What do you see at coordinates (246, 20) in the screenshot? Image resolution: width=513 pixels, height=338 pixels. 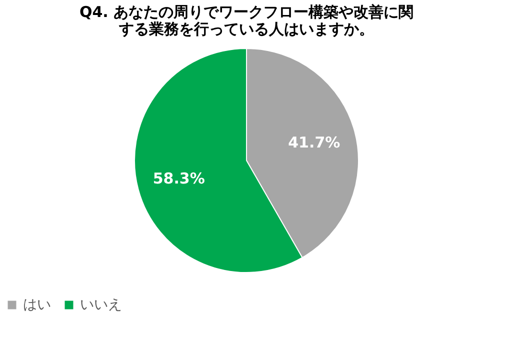 I see `chart-title: Q4. あなたの周りでワークフロー構築や改善に関する業務を行っている人はいますか。` at bounding box center [246, 20].